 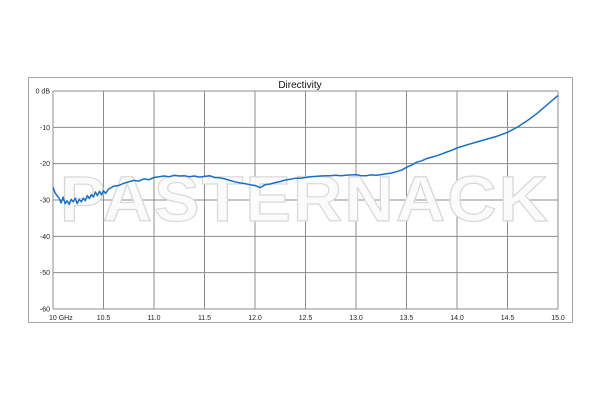 I want to click on y-tick-label: 0 dB, so click(x=43, y=92).